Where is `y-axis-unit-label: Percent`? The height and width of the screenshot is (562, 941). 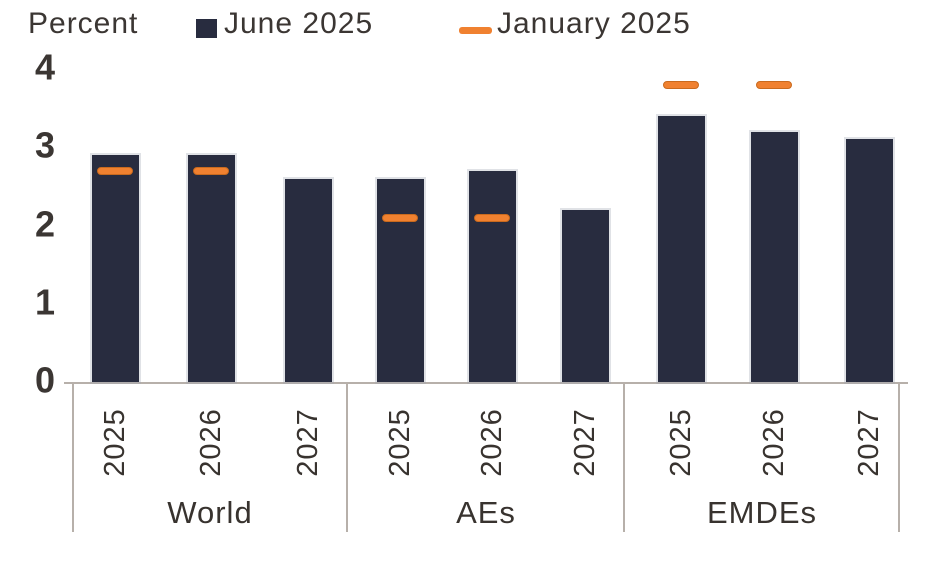 y-axis-unit-label: Percent is located at coordinates (83, 23).